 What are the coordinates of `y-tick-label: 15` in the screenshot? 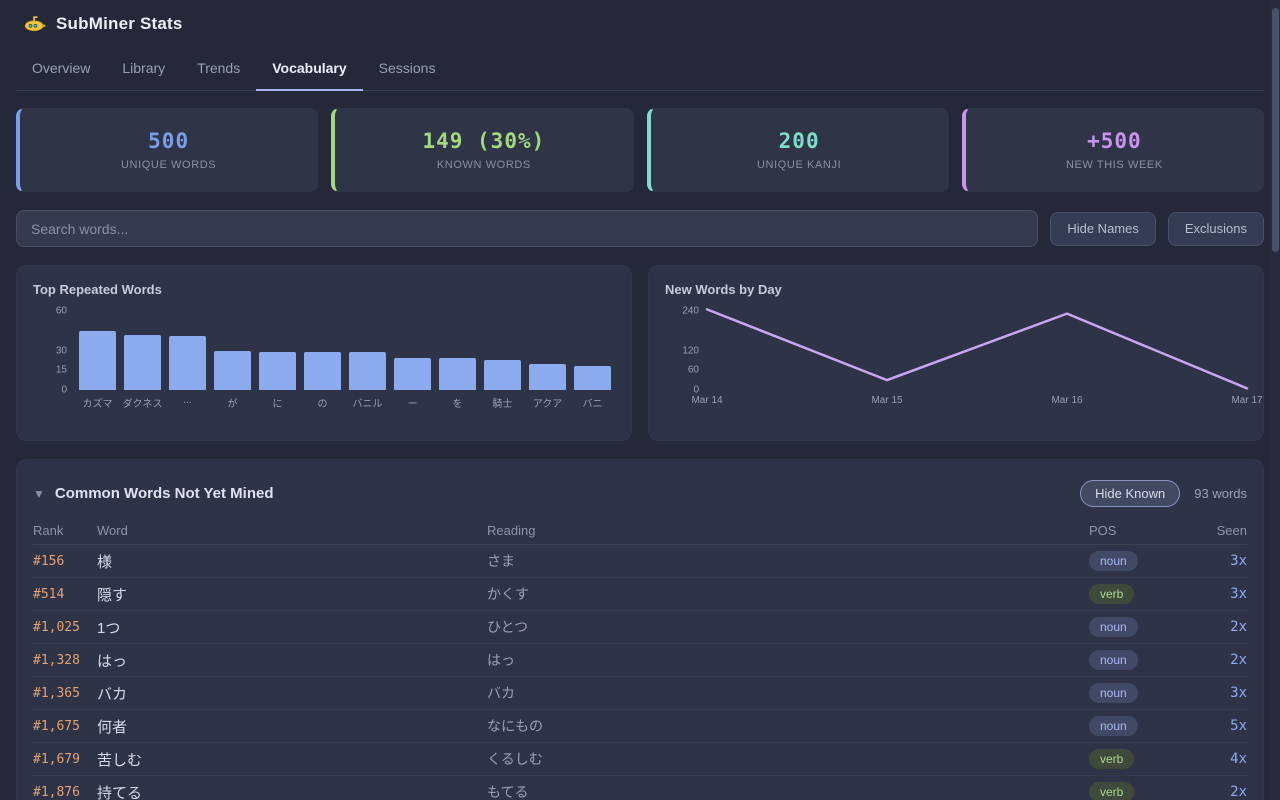 It's located at (61, 370).